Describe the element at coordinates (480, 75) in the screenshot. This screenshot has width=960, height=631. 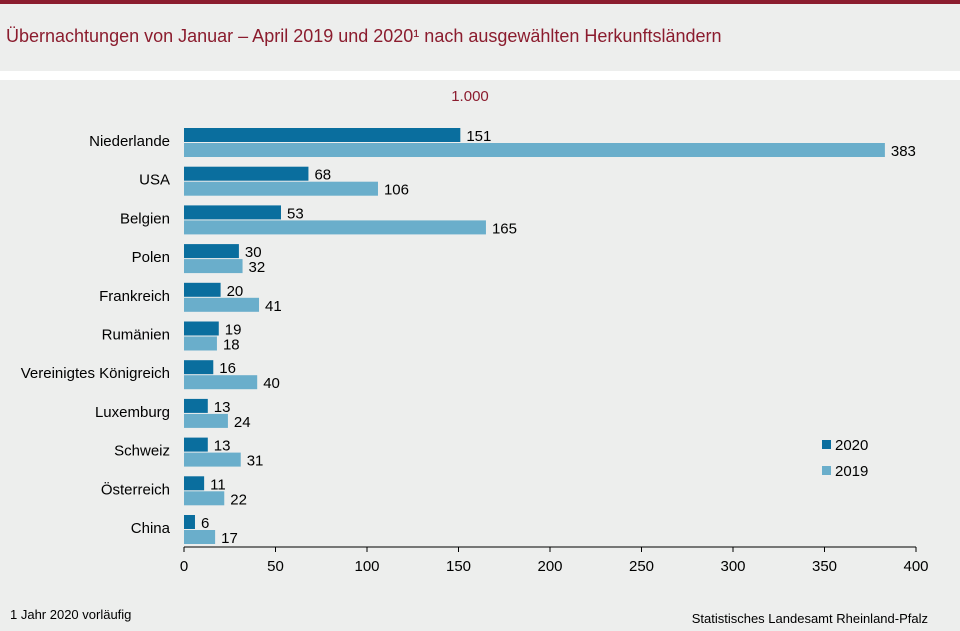
I see `title-separator` at that location.